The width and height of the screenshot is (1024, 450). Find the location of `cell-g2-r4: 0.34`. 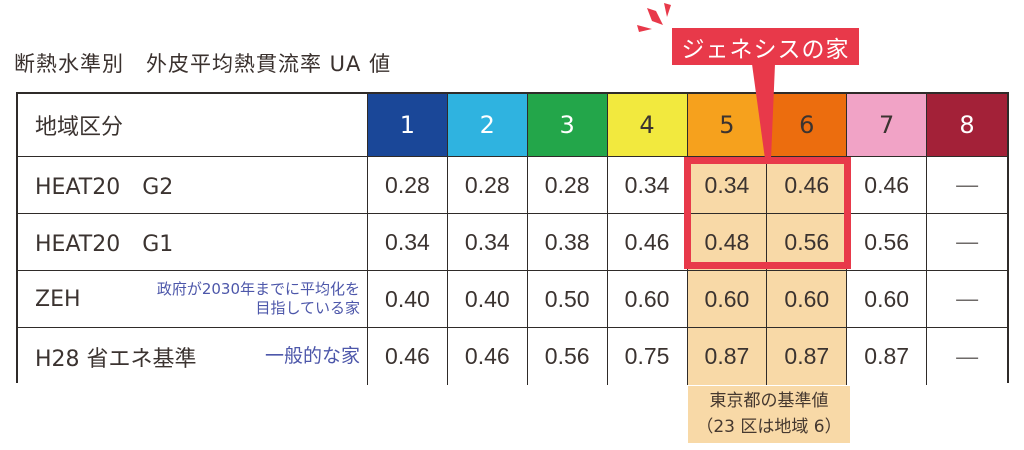

cell-g2-r4: 0.34 is located at coordinates (647, 185).